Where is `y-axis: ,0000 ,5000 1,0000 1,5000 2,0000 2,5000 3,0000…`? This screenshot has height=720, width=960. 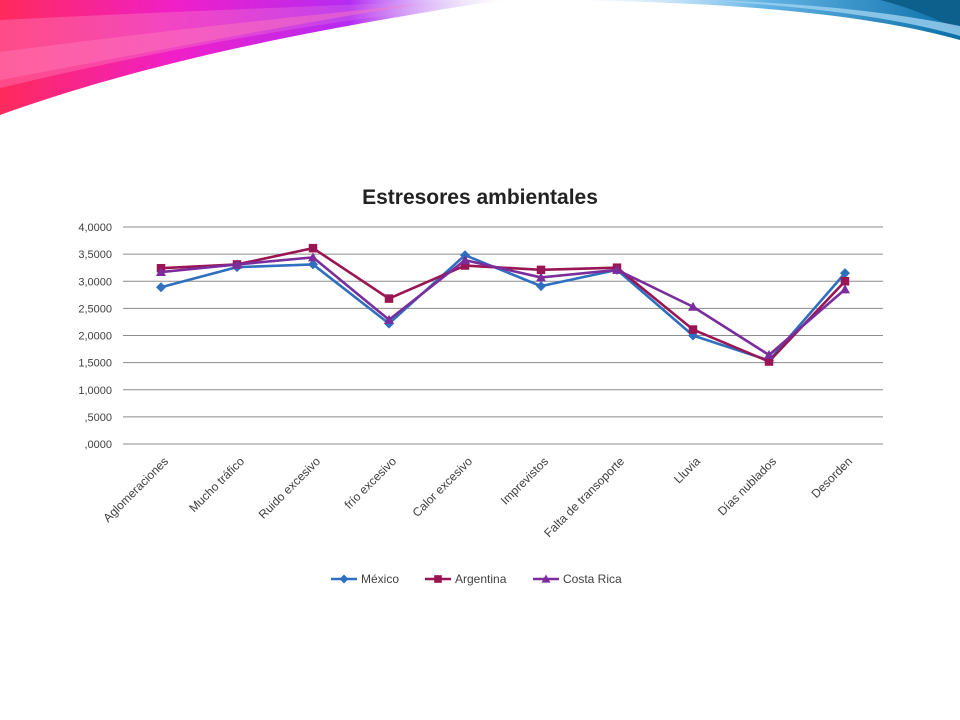 y-axis: ,0000 ,5000 1,0000 1,5000 2,0000 2,5000 3,0000… is located at coordinates (95, 336).